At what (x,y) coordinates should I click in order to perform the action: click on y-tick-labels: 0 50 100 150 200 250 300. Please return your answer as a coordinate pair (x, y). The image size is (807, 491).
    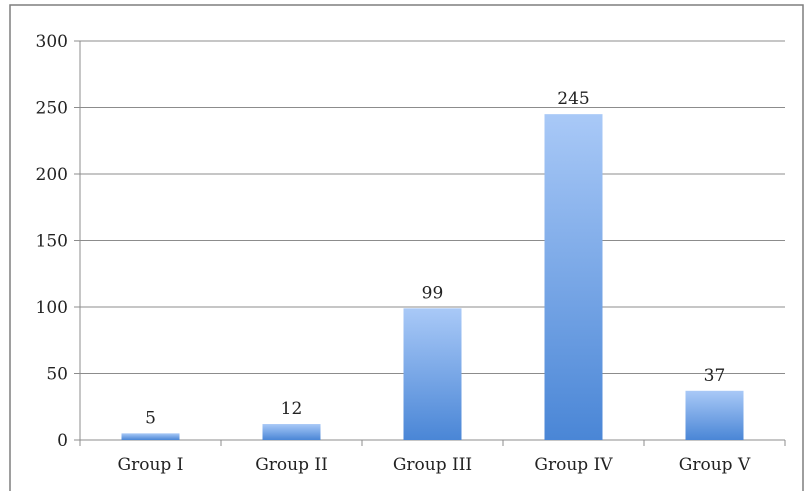
    Looking at the image, I should click on (52, 241).